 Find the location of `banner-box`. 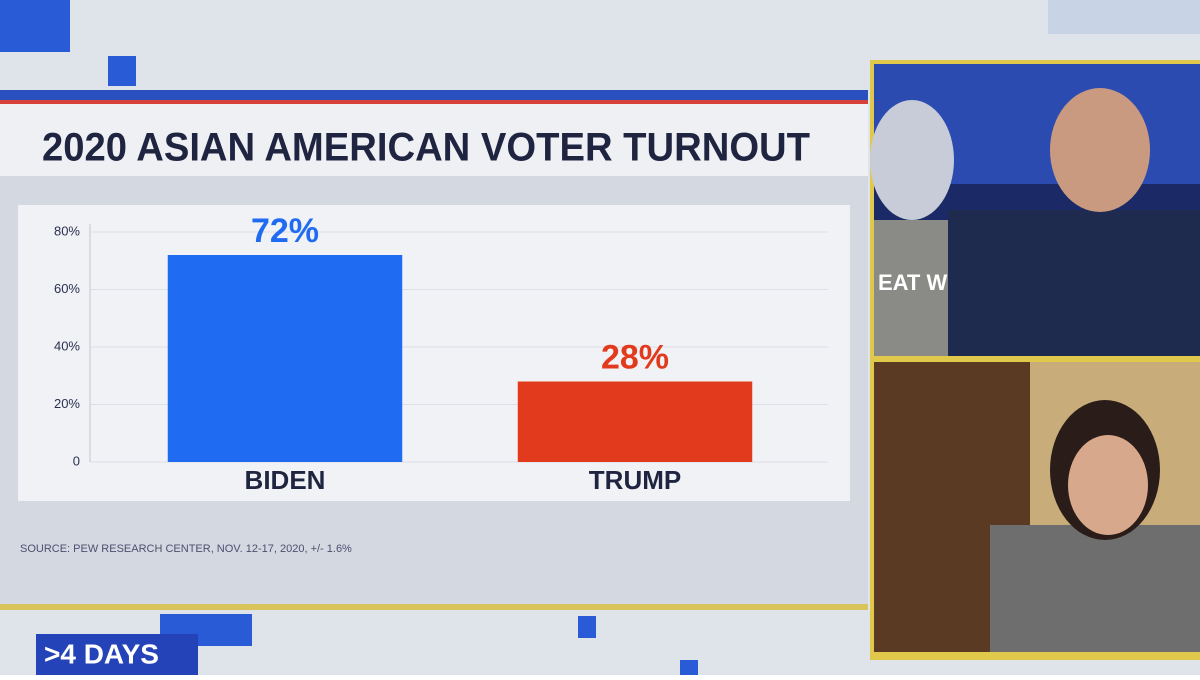

banner-box is located at coordinates (117, 654).